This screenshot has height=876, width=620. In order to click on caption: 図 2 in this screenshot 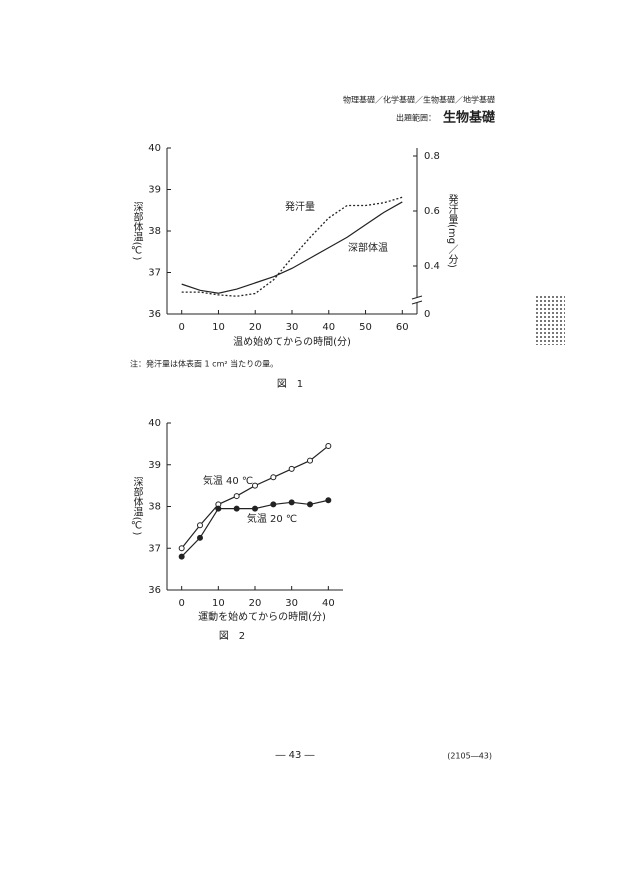, I will do `click(232, 636)`.